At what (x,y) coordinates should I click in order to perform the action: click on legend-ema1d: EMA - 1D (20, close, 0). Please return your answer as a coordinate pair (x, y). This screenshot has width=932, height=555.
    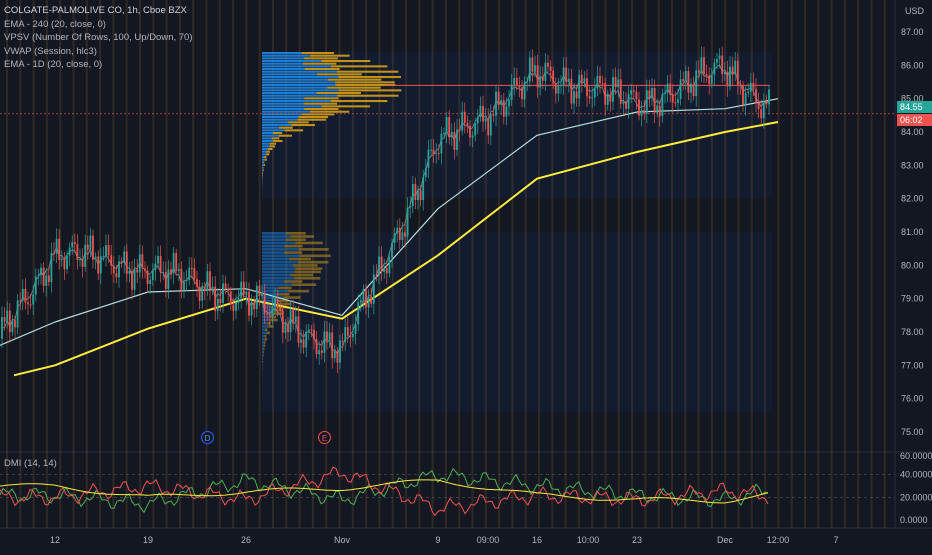
    Looking at the image, I should click on (98, 65).